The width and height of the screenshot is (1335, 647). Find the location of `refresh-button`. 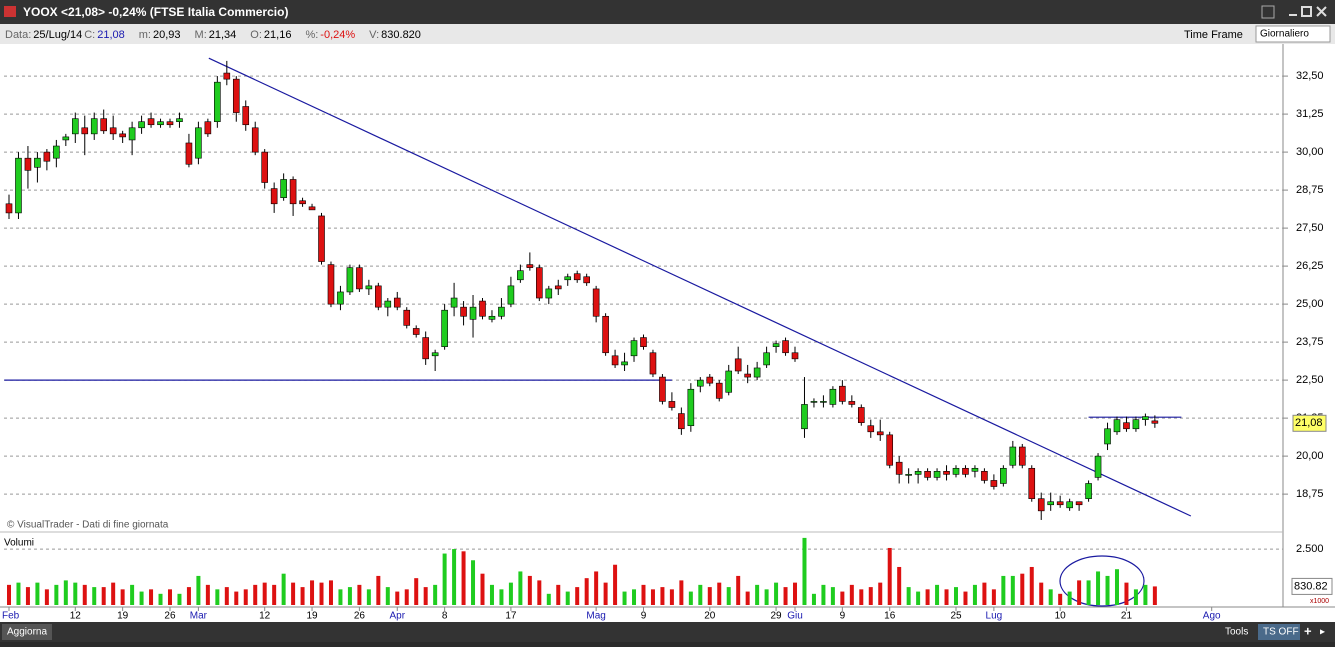

refresh-button is located at coordinates (27, 632).